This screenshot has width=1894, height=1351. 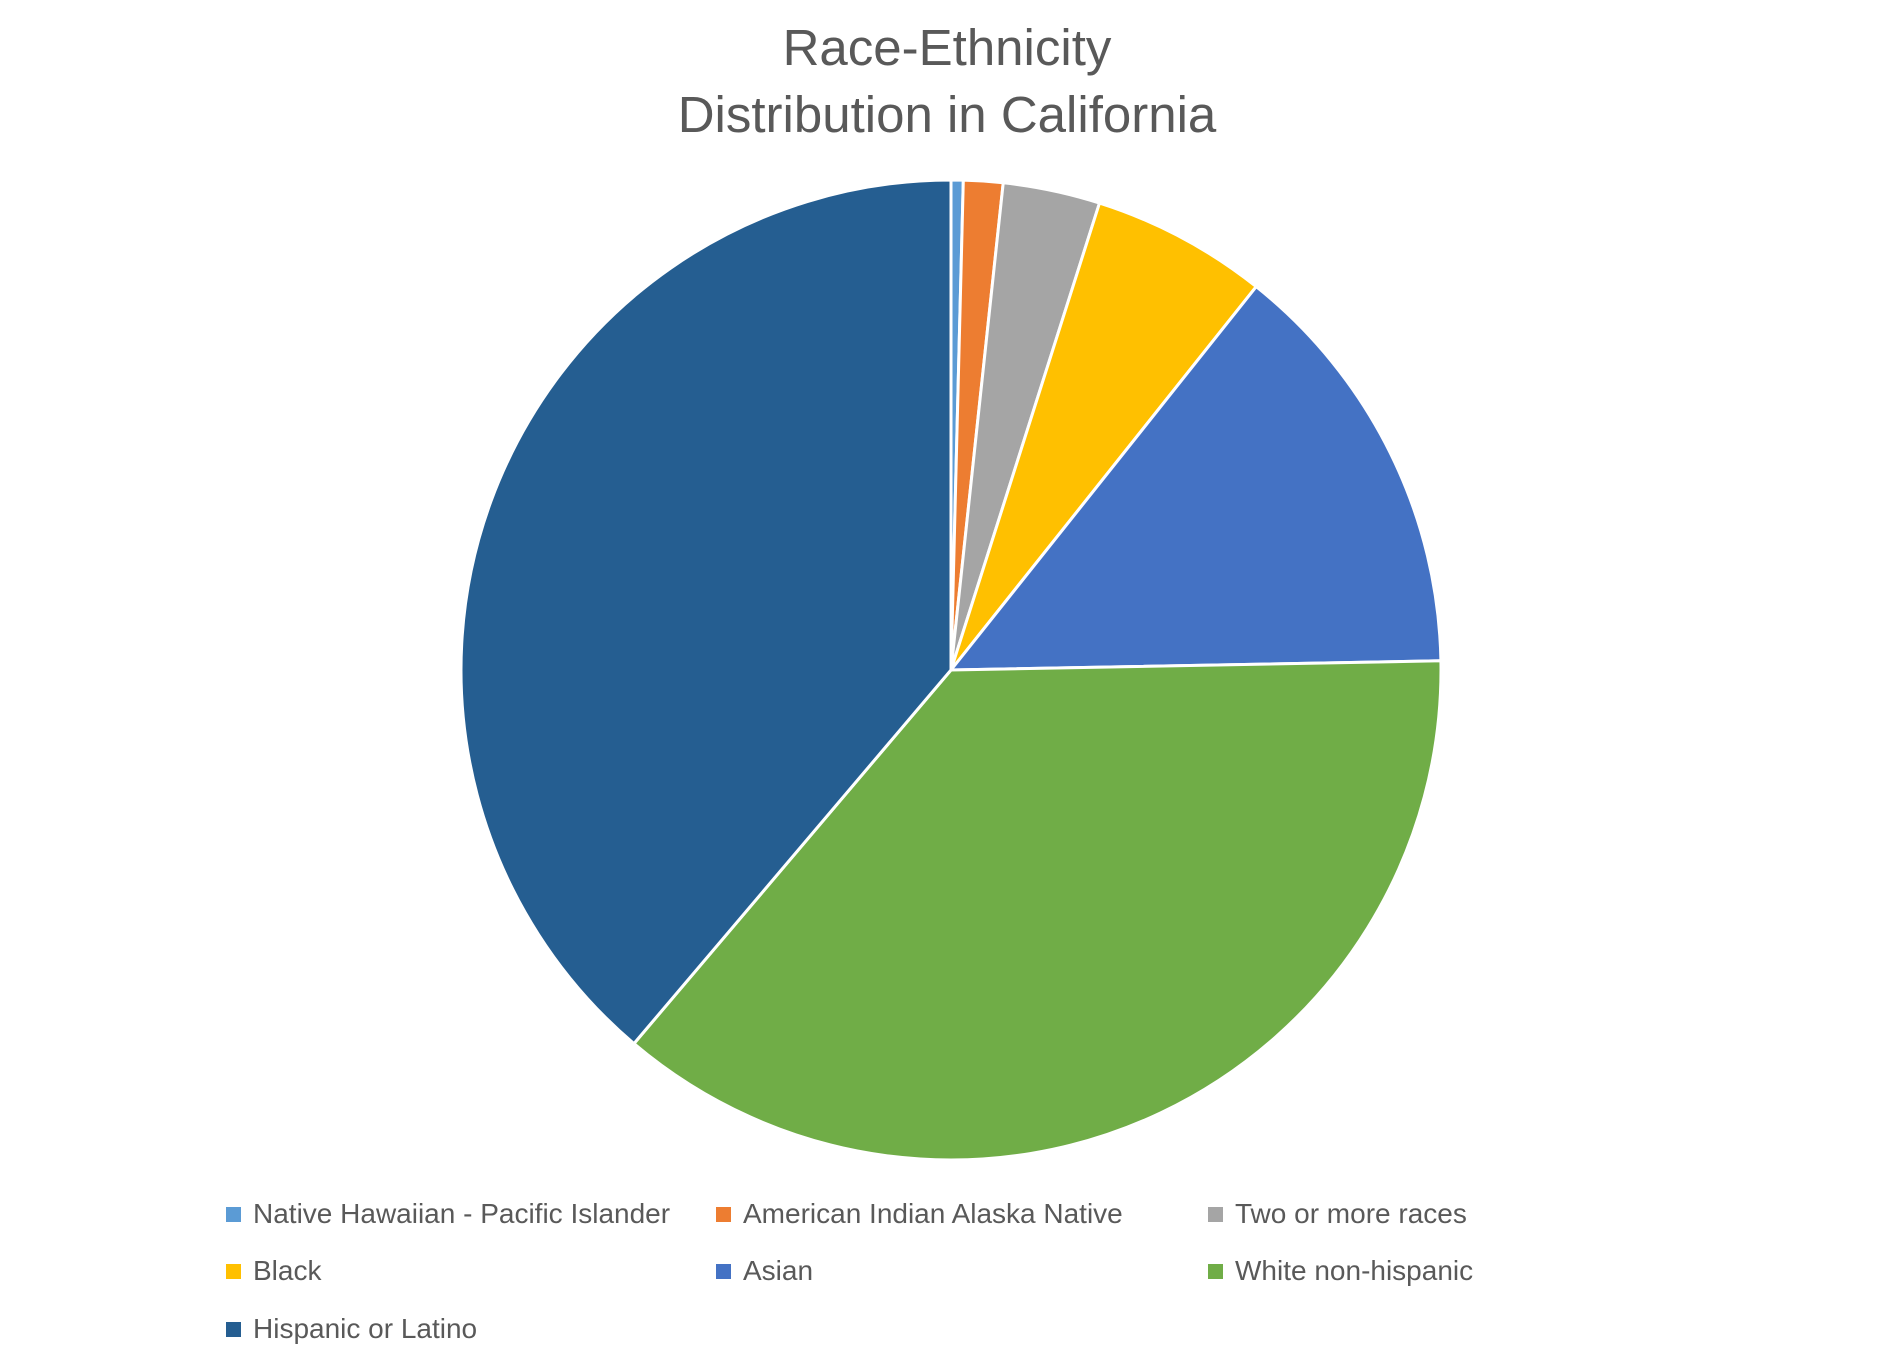 I want to click on pie-slice-black, so click(x=1103, y=436).